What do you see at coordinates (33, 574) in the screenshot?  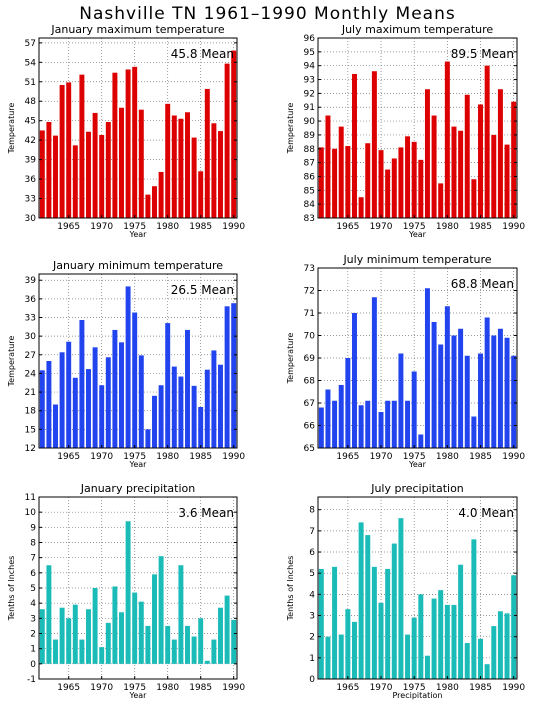 I see `chart5-ytick-label: 6` at bounding box center [33, 574].